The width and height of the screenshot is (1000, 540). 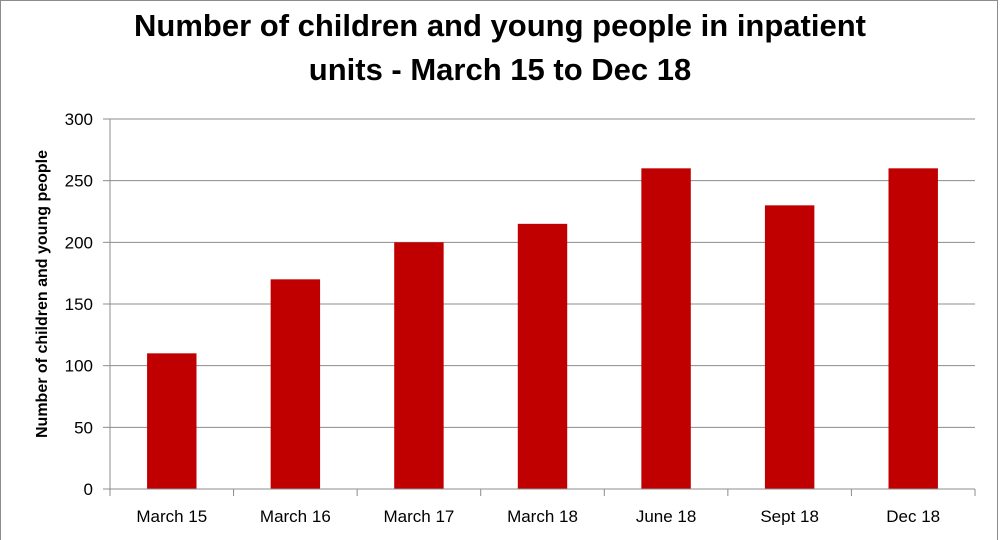 What do you see at coordinates (913, 516) in the screenshot?
I see `x-tick-label: Dec 18` at bounding box center [913, 516].